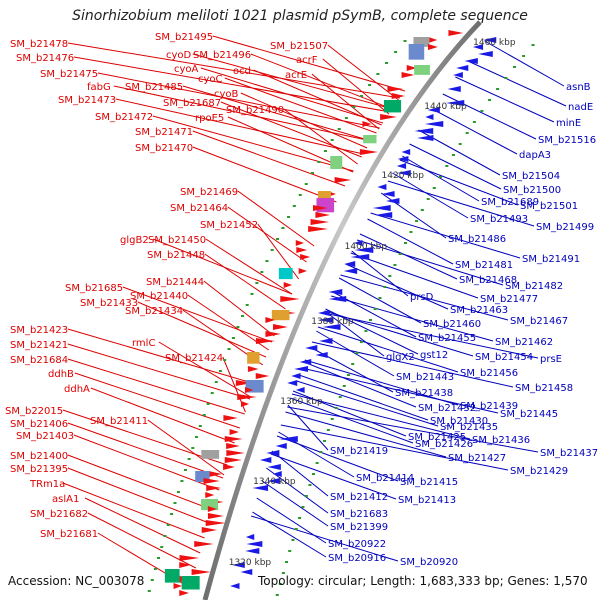 The image size is (600, 600). I want to click on right-gene-label: prsE, so click(551, 359).